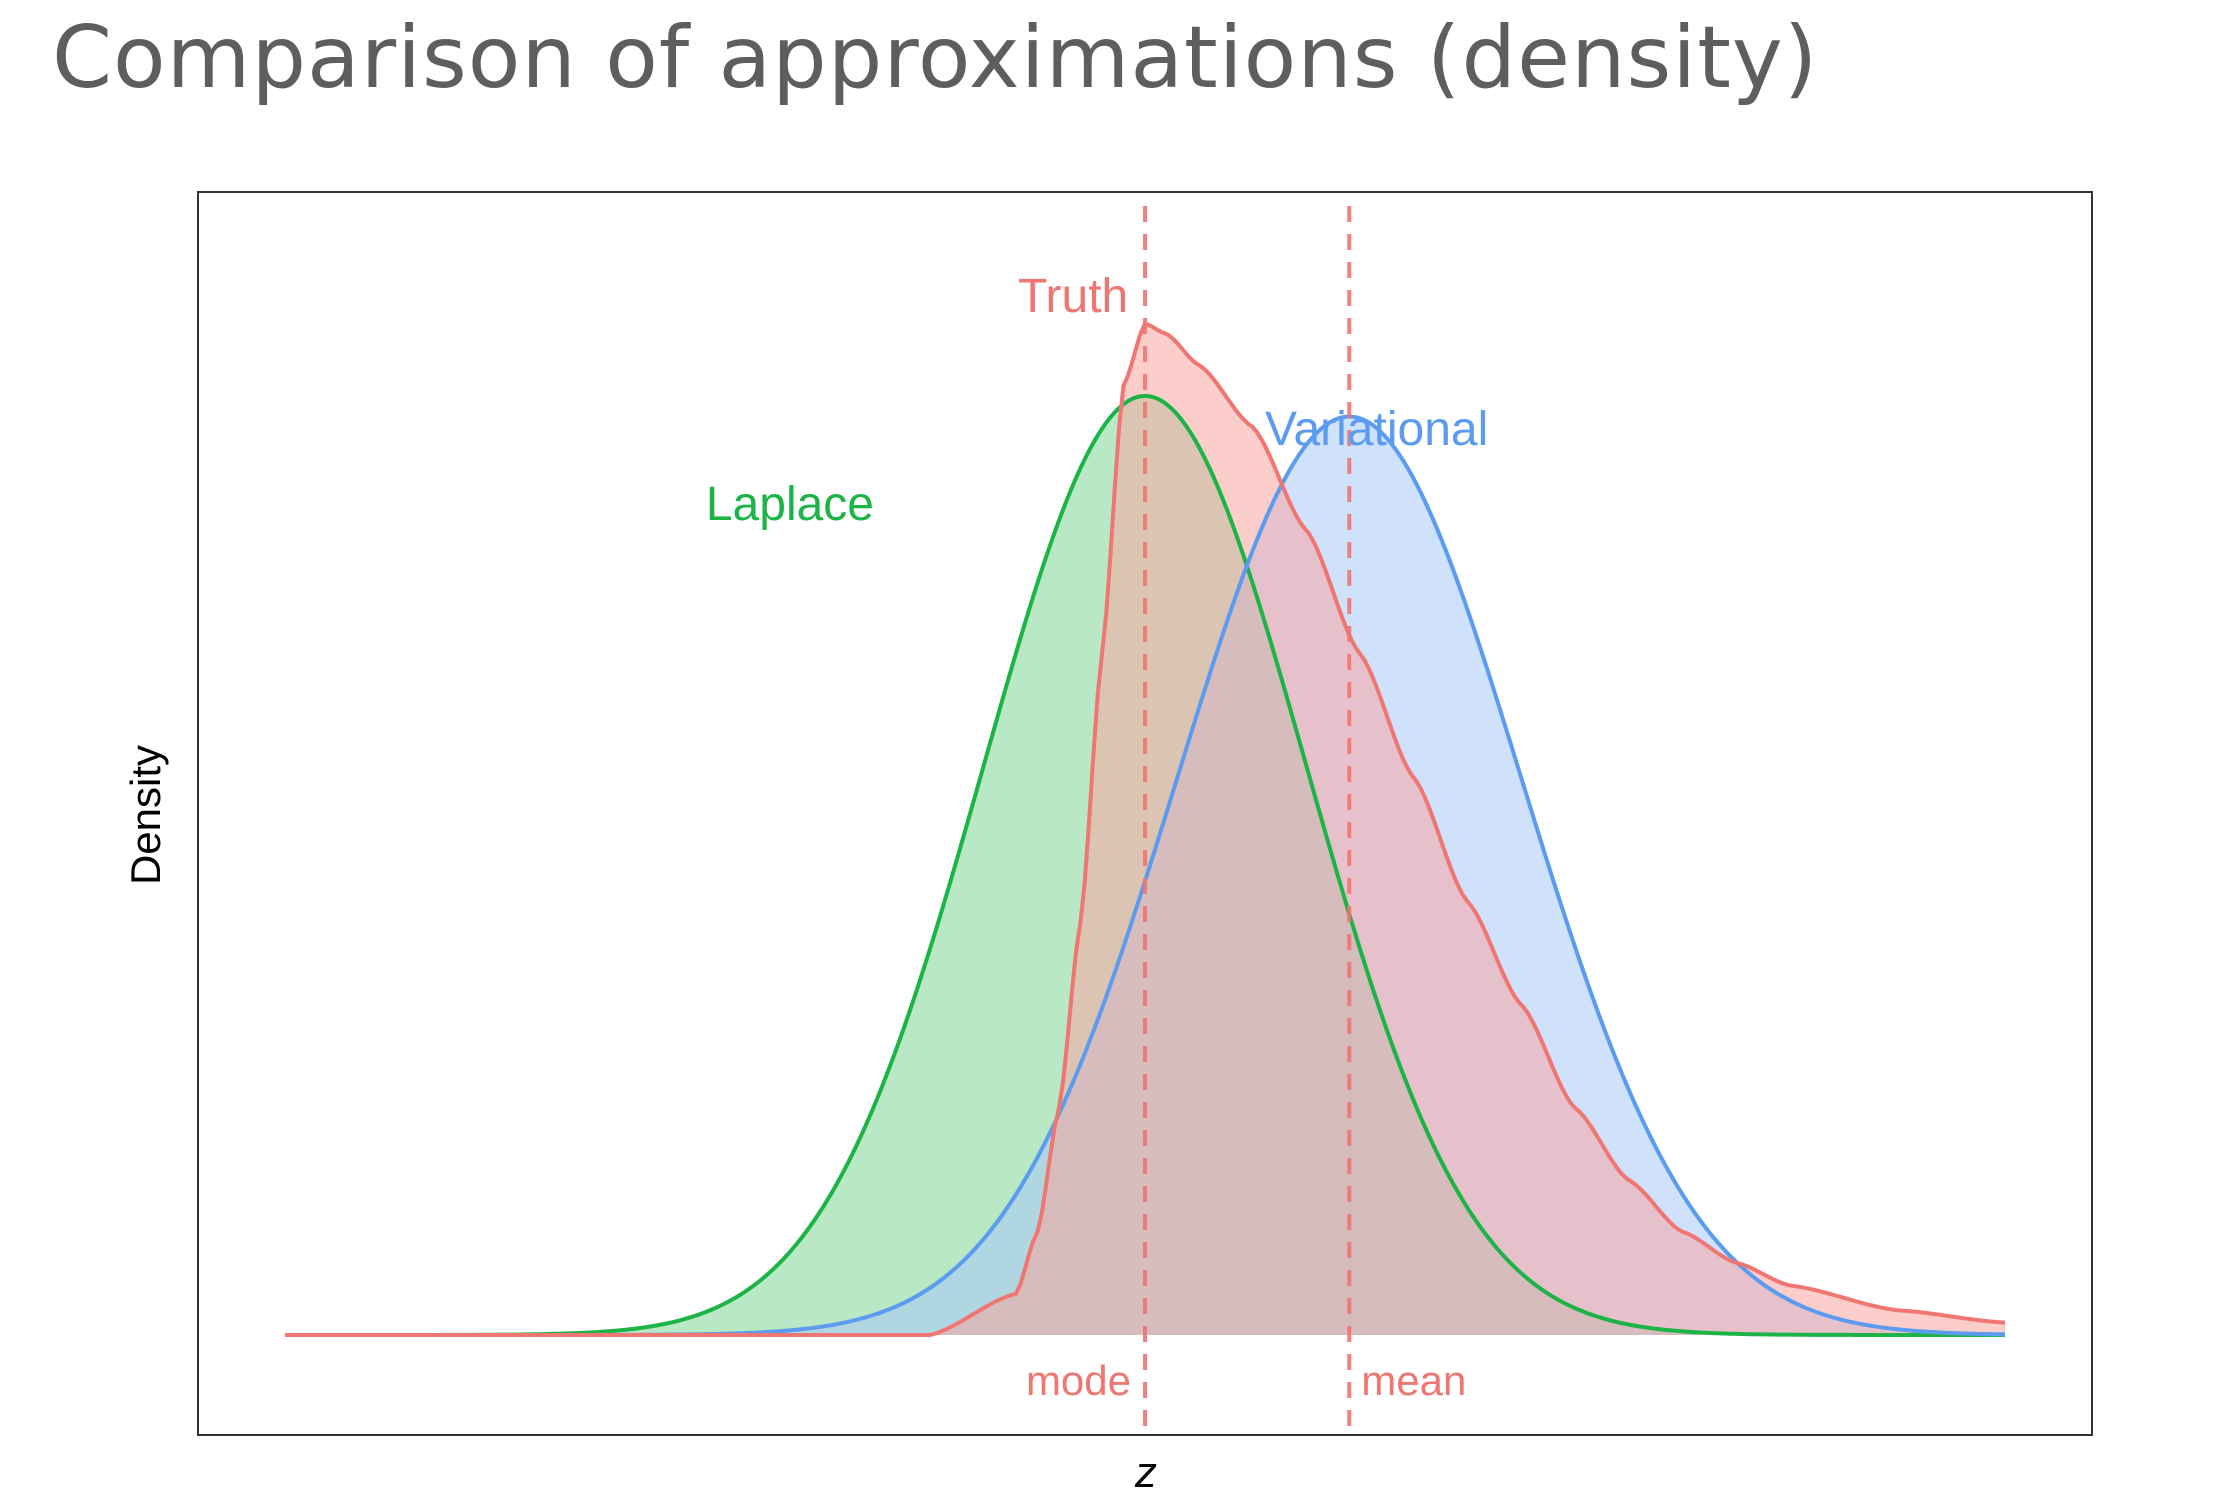 This screenshot has width=2224, height=1504. Describe the element at coordinates (1376, 429) in the screenshot. I see `curve-label-variational: Variational` at that location.